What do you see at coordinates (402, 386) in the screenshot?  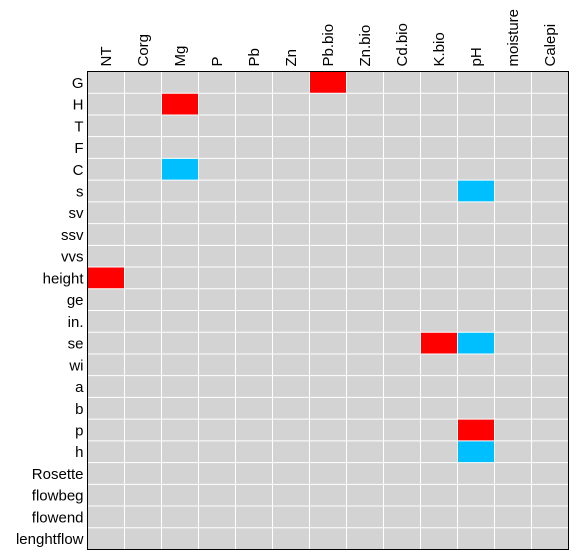 I see `cell-a-cd-bio` at bounding box center [402, 386].